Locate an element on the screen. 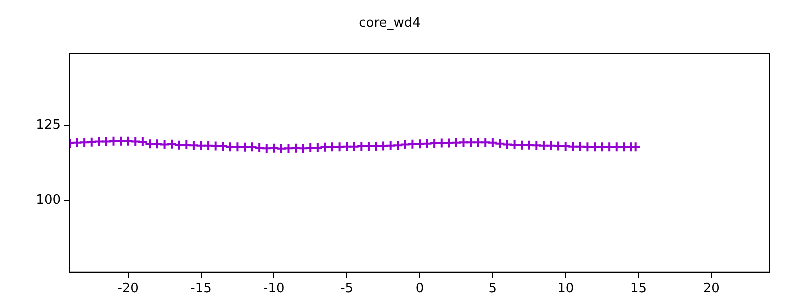 The image size is (800, 300). x-tick-label: -5 is located at coordinates (347, 289).